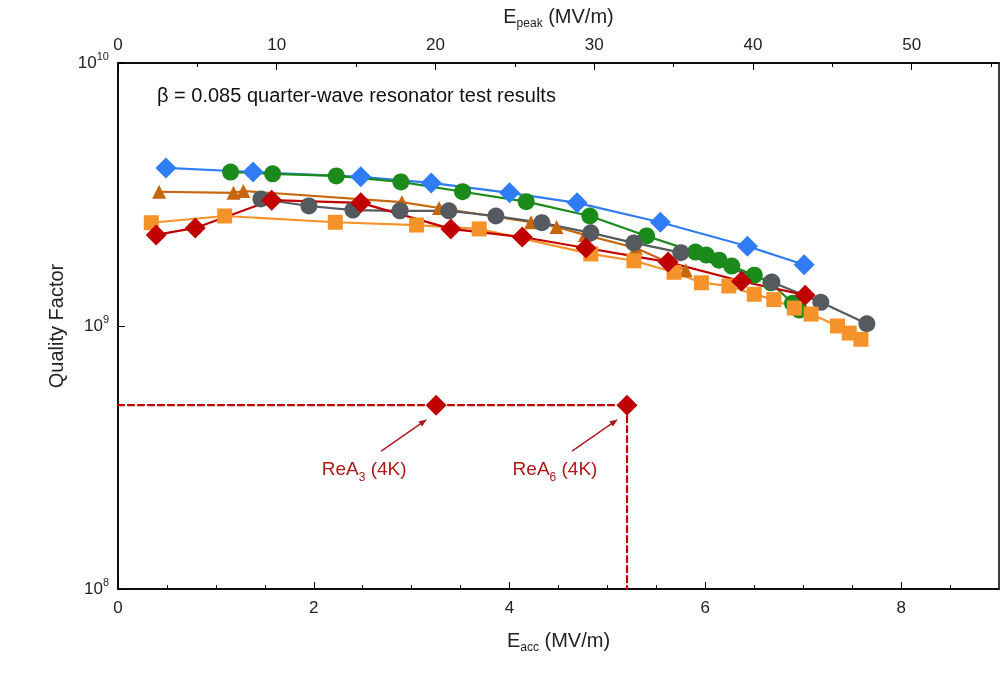 This screenshot has width=1007, height=675. What do you see at coordinates (753, 44) in the screenshot?
I see `x2-tick-label: 40` at bounding box center [753, 44].